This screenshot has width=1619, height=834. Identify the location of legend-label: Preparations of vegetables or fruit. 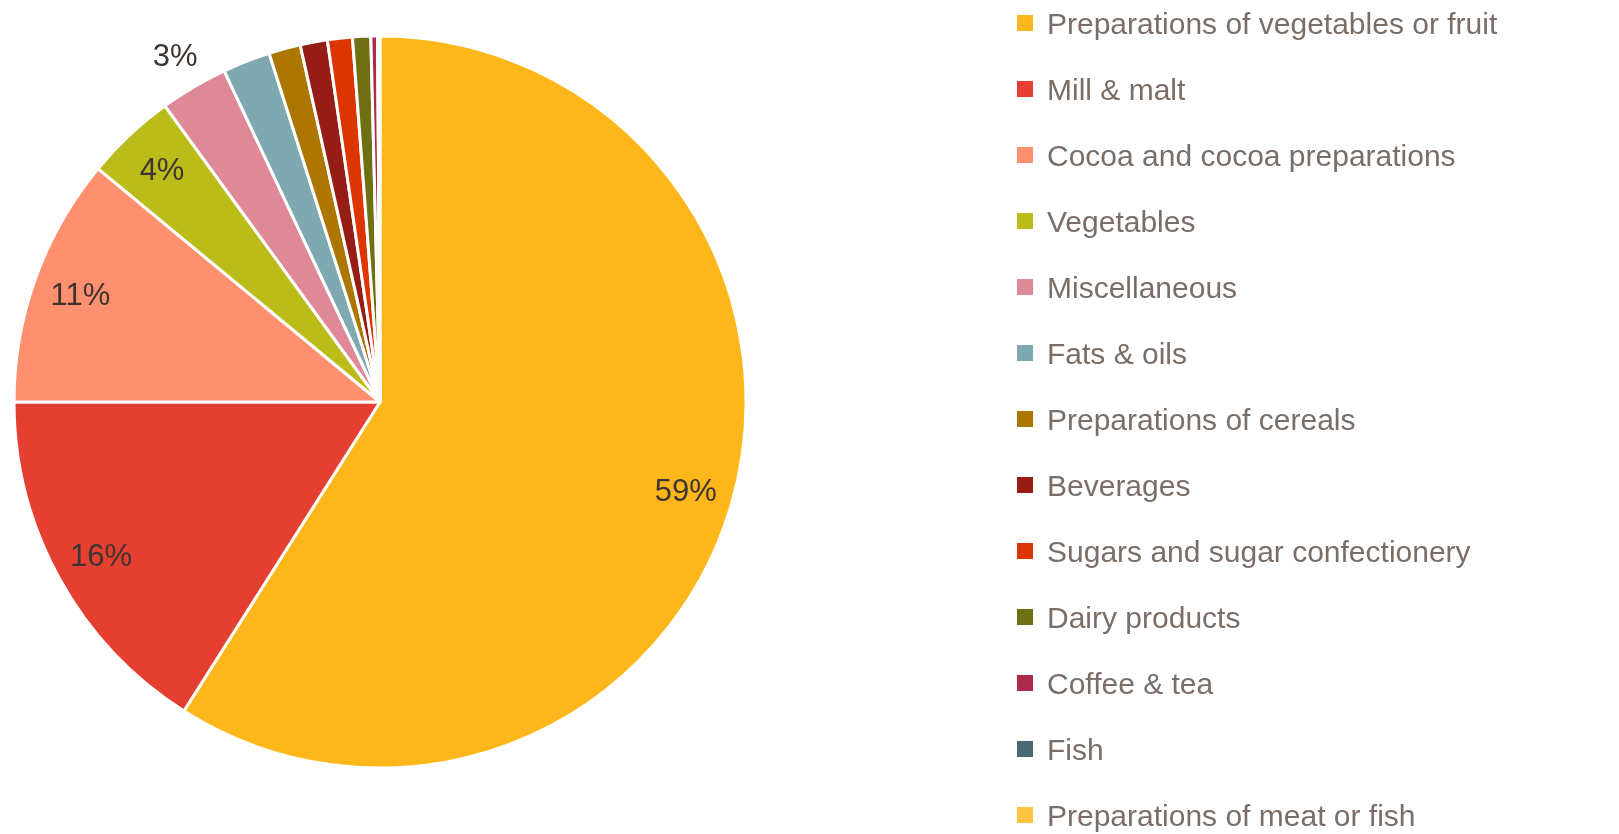
(1272, 23).